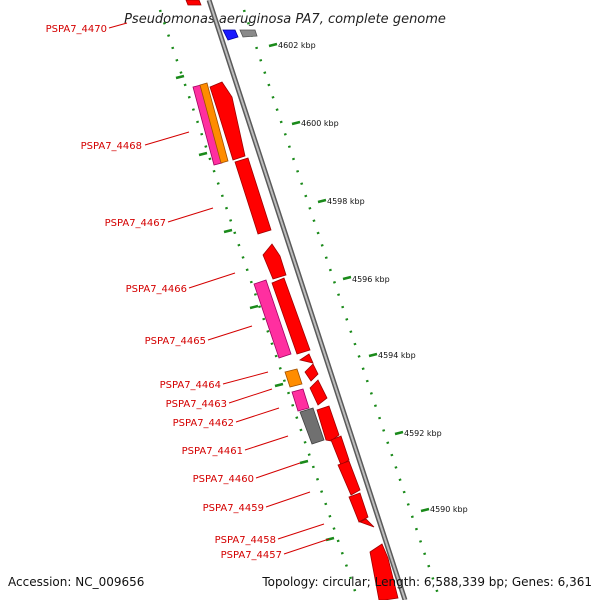  What do you see at coordinates (346, 201) in the screenshot?
I see `kbp-label: 4598 kbp` at bounding box center [346, 201].